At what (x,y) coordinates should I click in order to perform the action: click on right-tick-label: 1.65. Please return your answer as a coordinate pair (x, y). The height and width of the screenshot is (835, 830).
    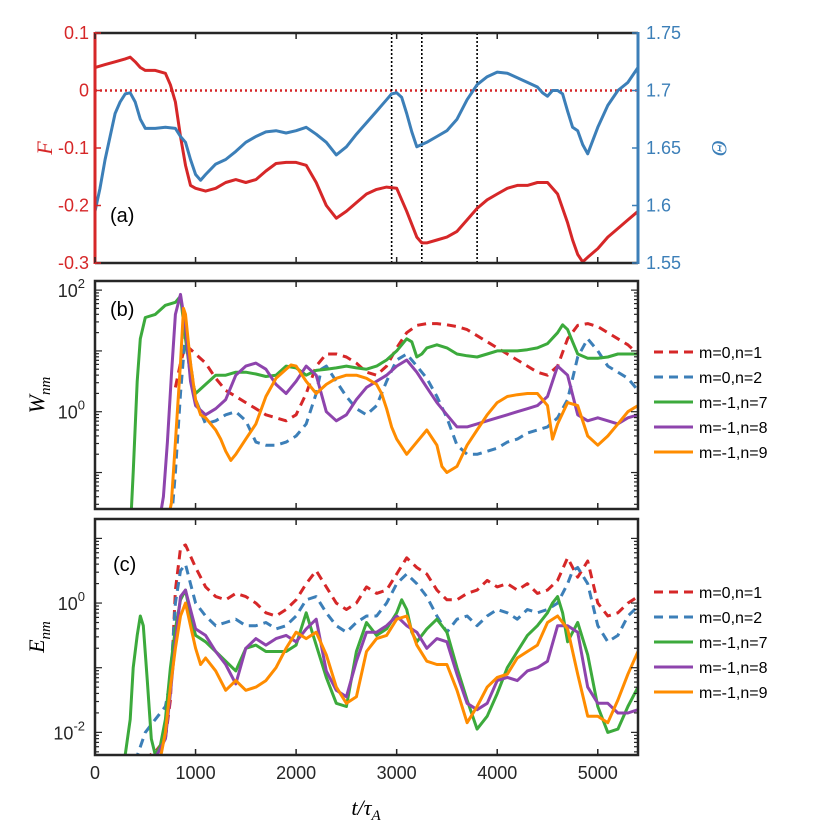
    Looking at the image, I should click on (663, 148).